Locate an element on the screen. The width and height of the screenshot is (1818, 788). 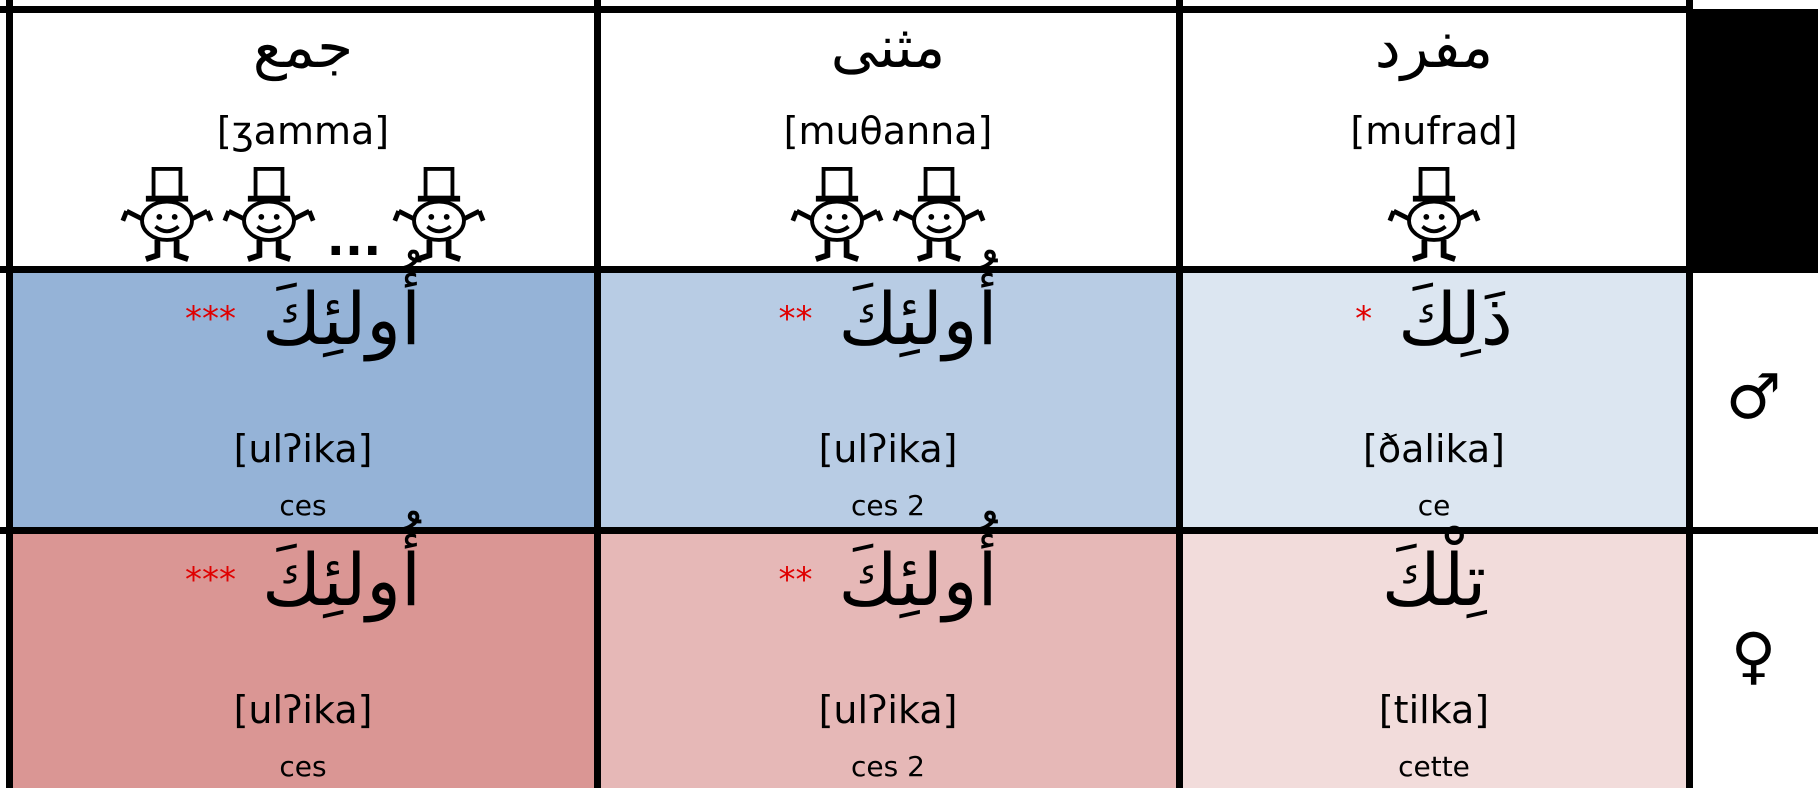
marker: * is located at coordinates (1364, 319).